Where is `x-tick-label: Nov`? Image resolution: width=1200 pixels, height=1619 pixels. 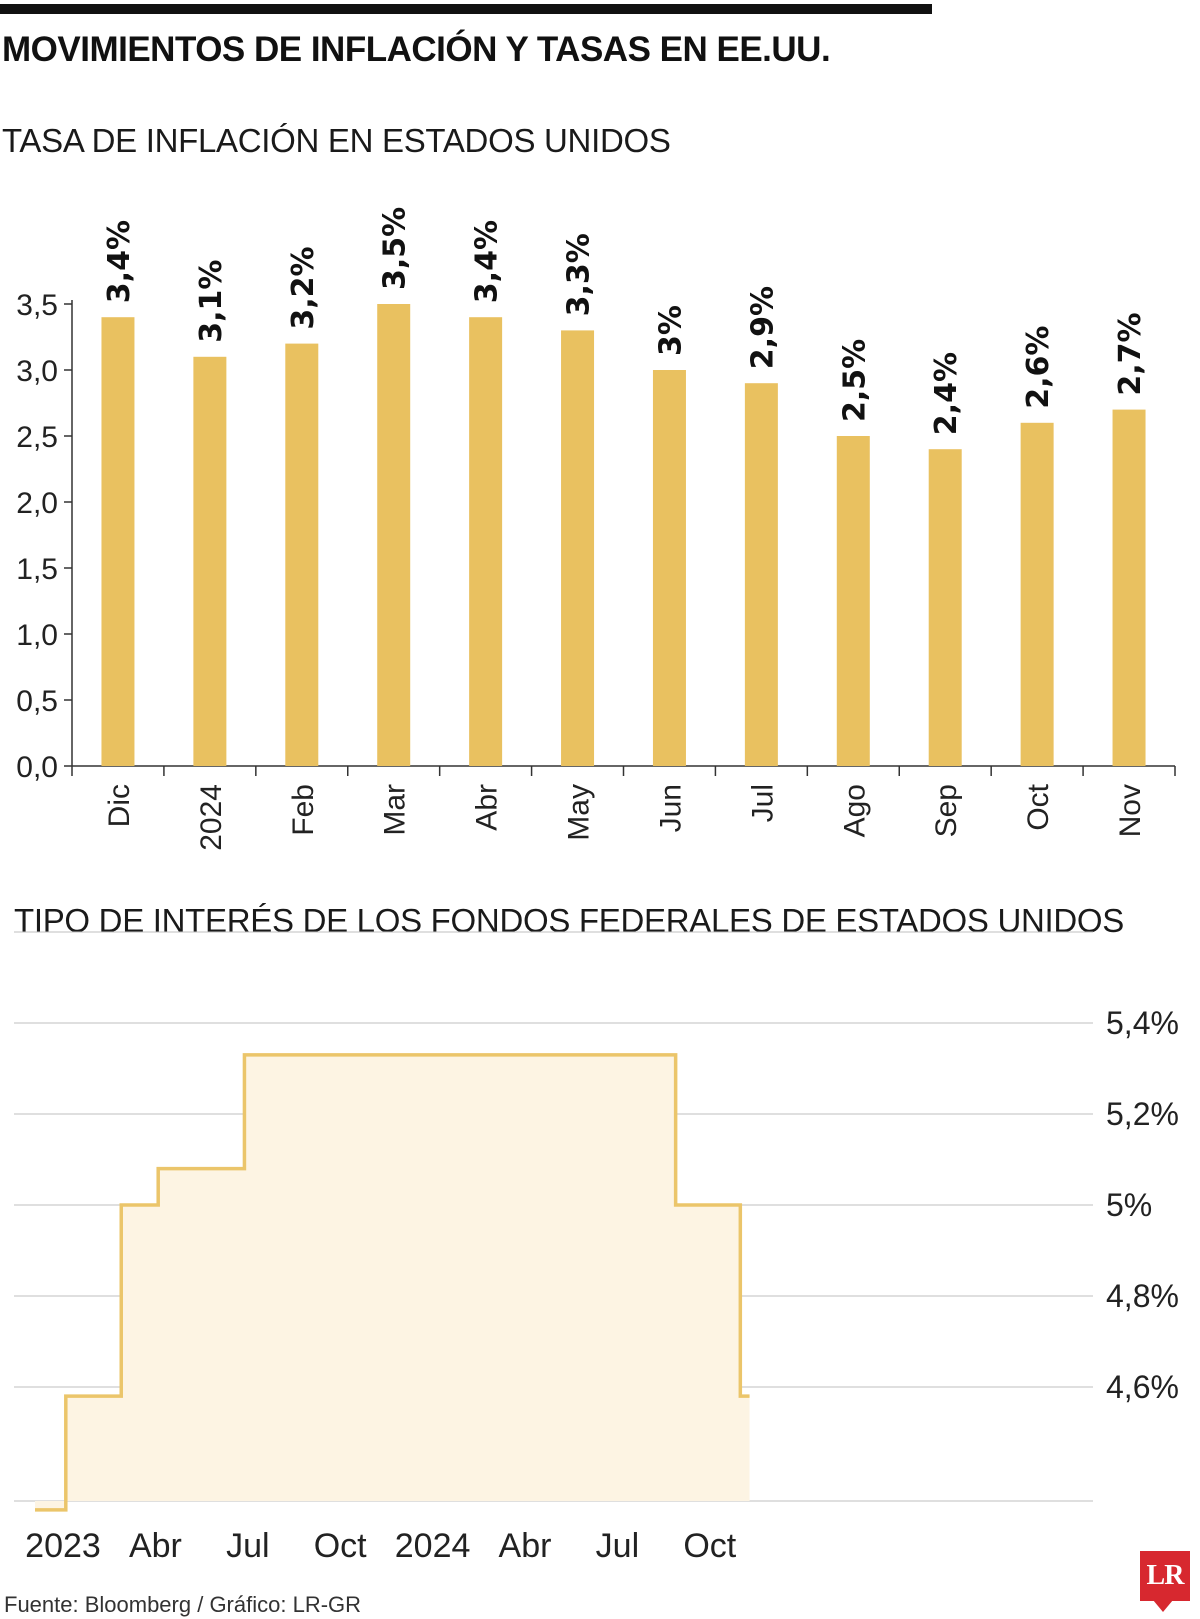 x-tick-label: Nov is located at coordinates (1130, 810).